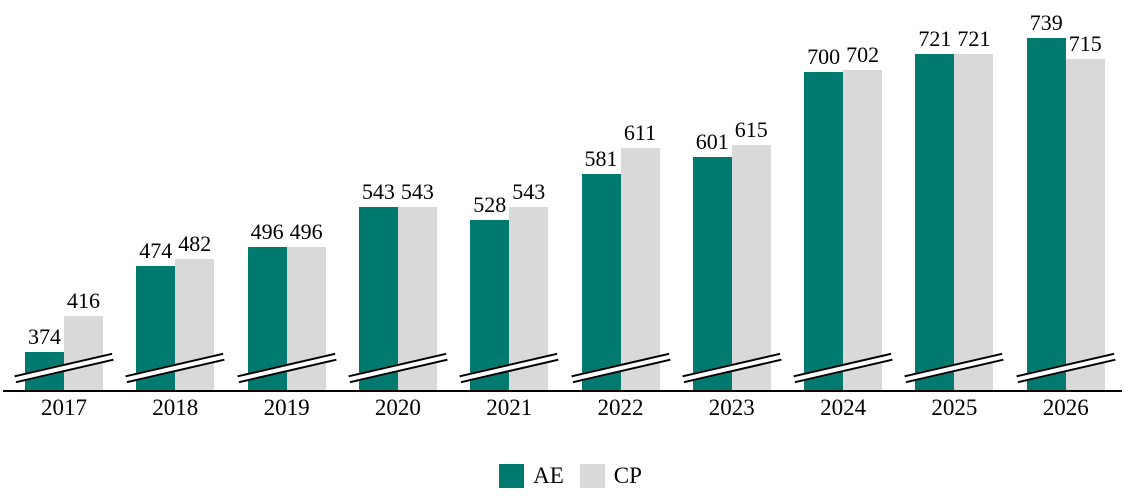 Image resolution: width=1141 pixels, height=501 pixels. Describe the element at coordinates (974, 38) in the screenshot. I see `bar-value-label-cp-2025: 721` at that location.